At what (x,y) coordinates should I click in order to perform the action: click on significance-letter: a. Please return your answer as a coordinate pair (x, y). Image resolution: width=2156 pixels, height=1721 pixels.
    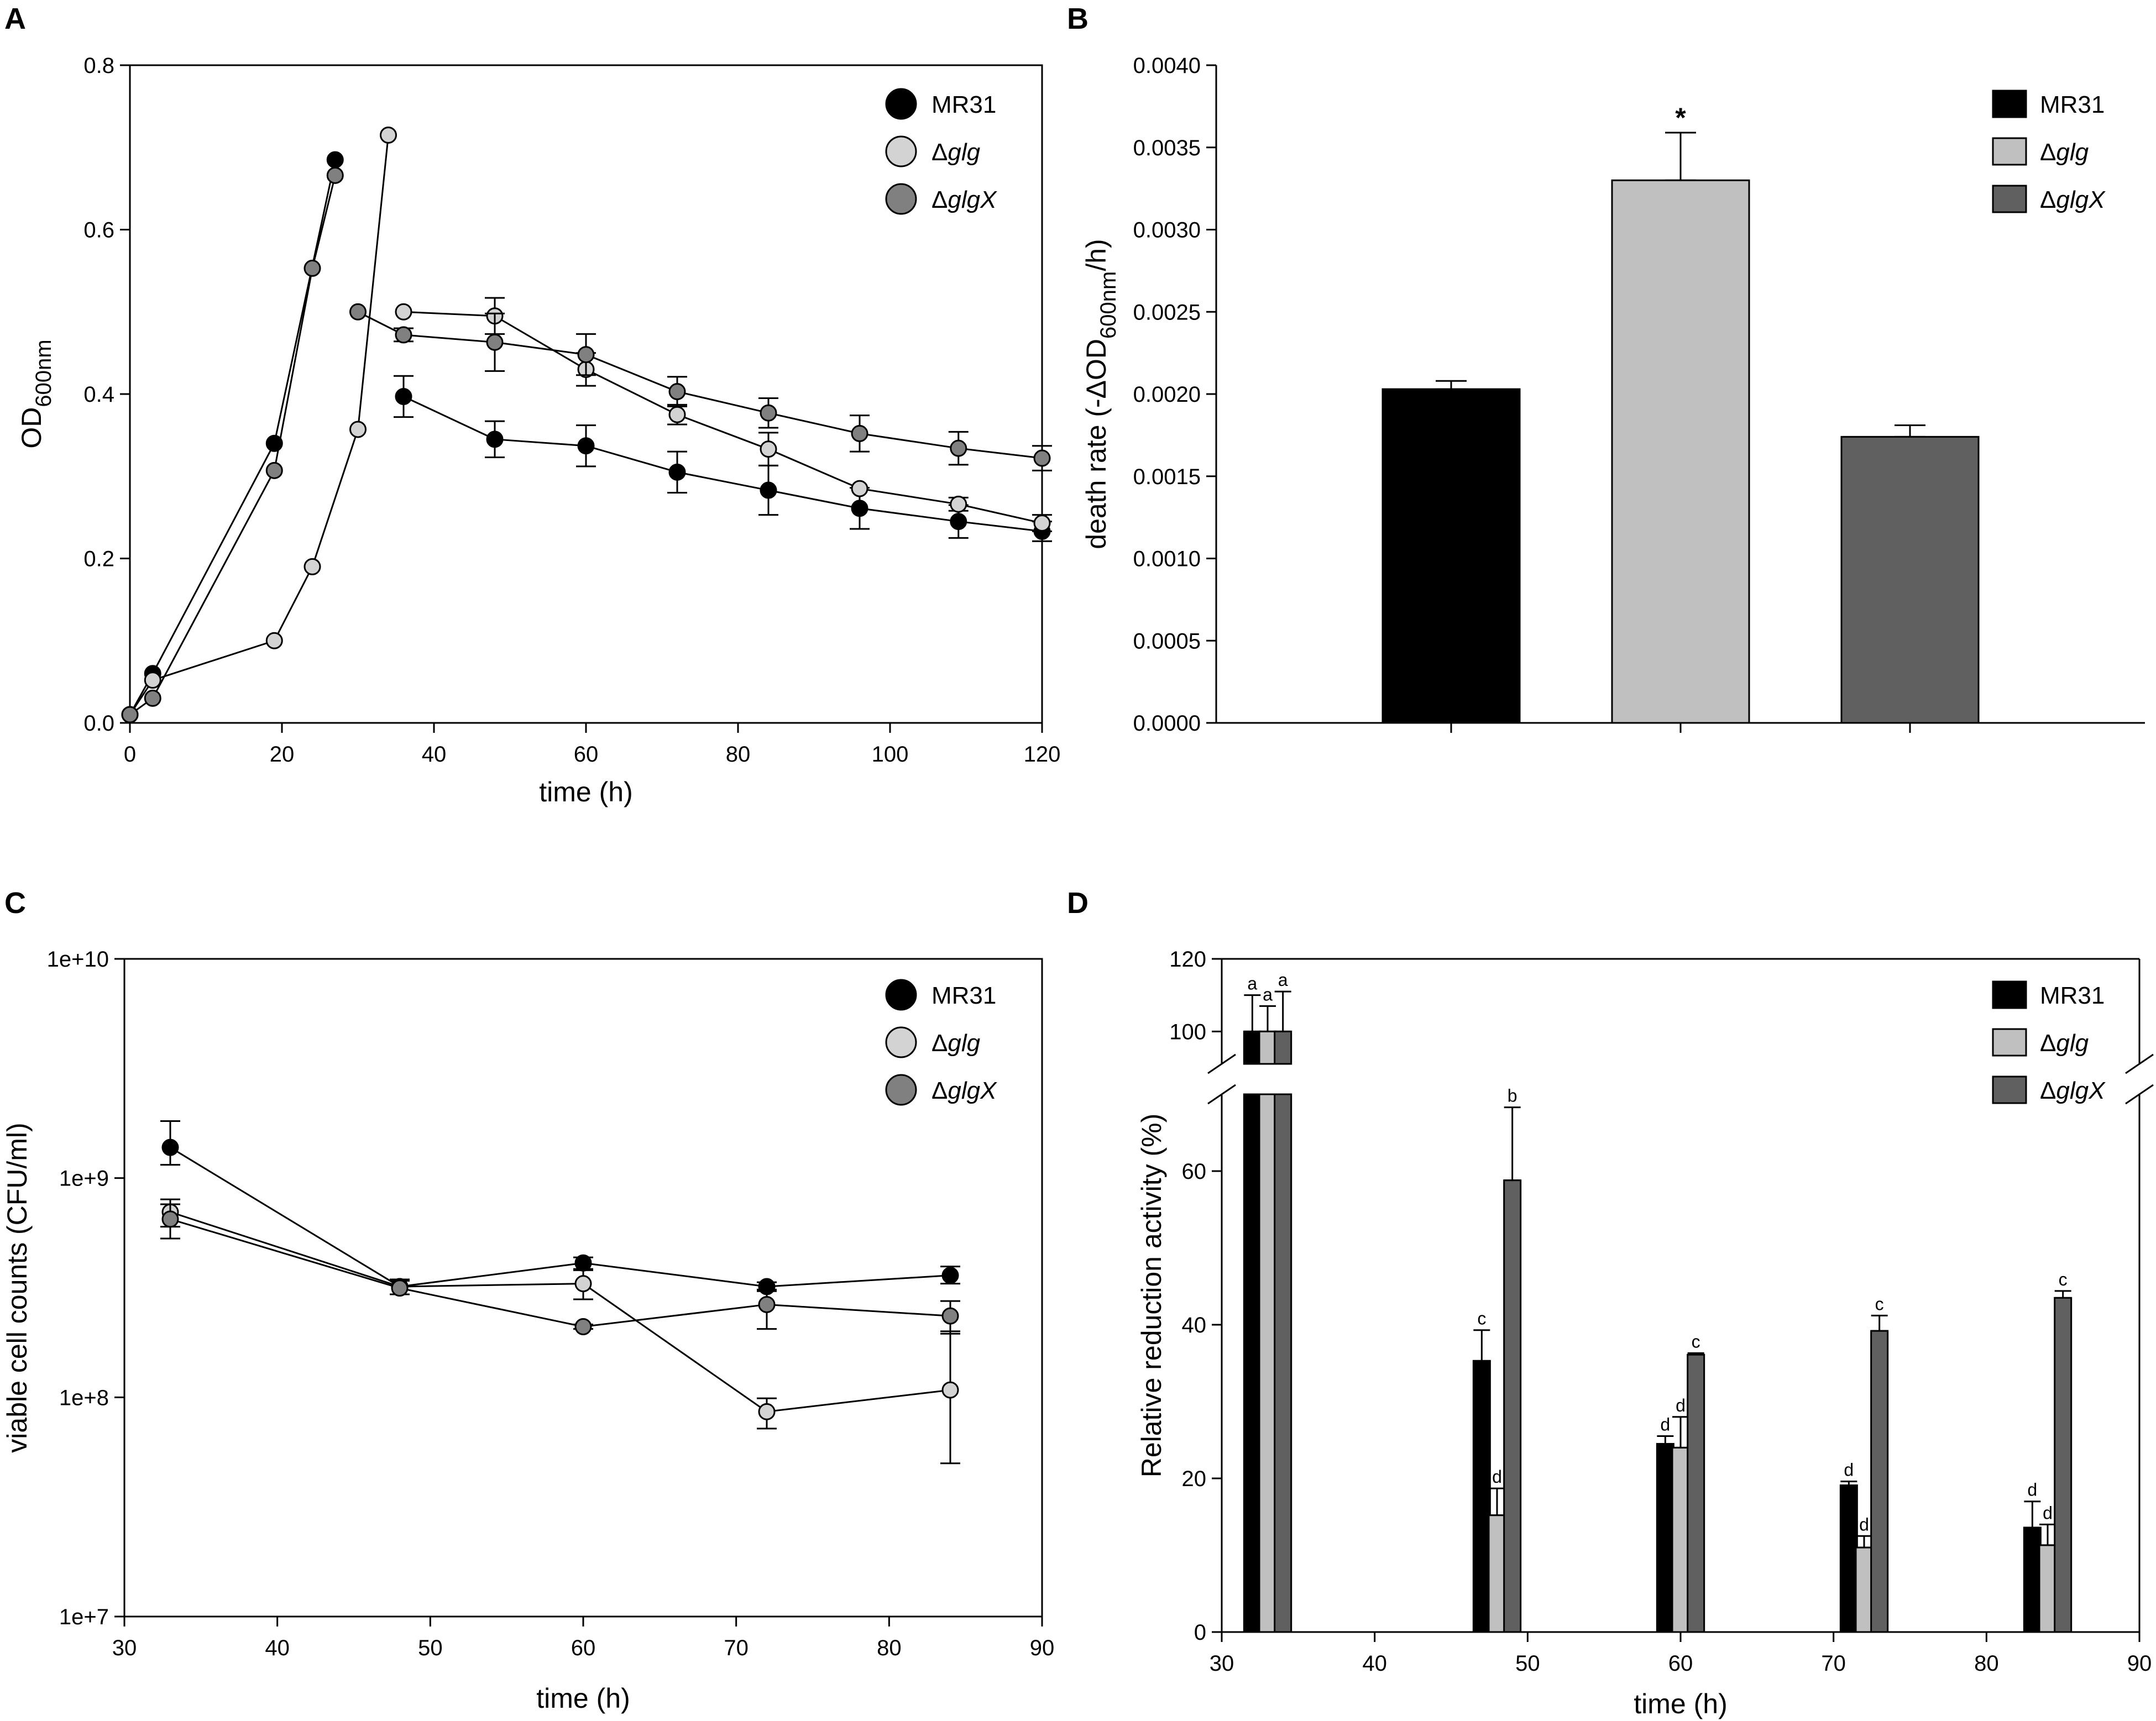
    Looking at the image, I should click on (1268, 994).